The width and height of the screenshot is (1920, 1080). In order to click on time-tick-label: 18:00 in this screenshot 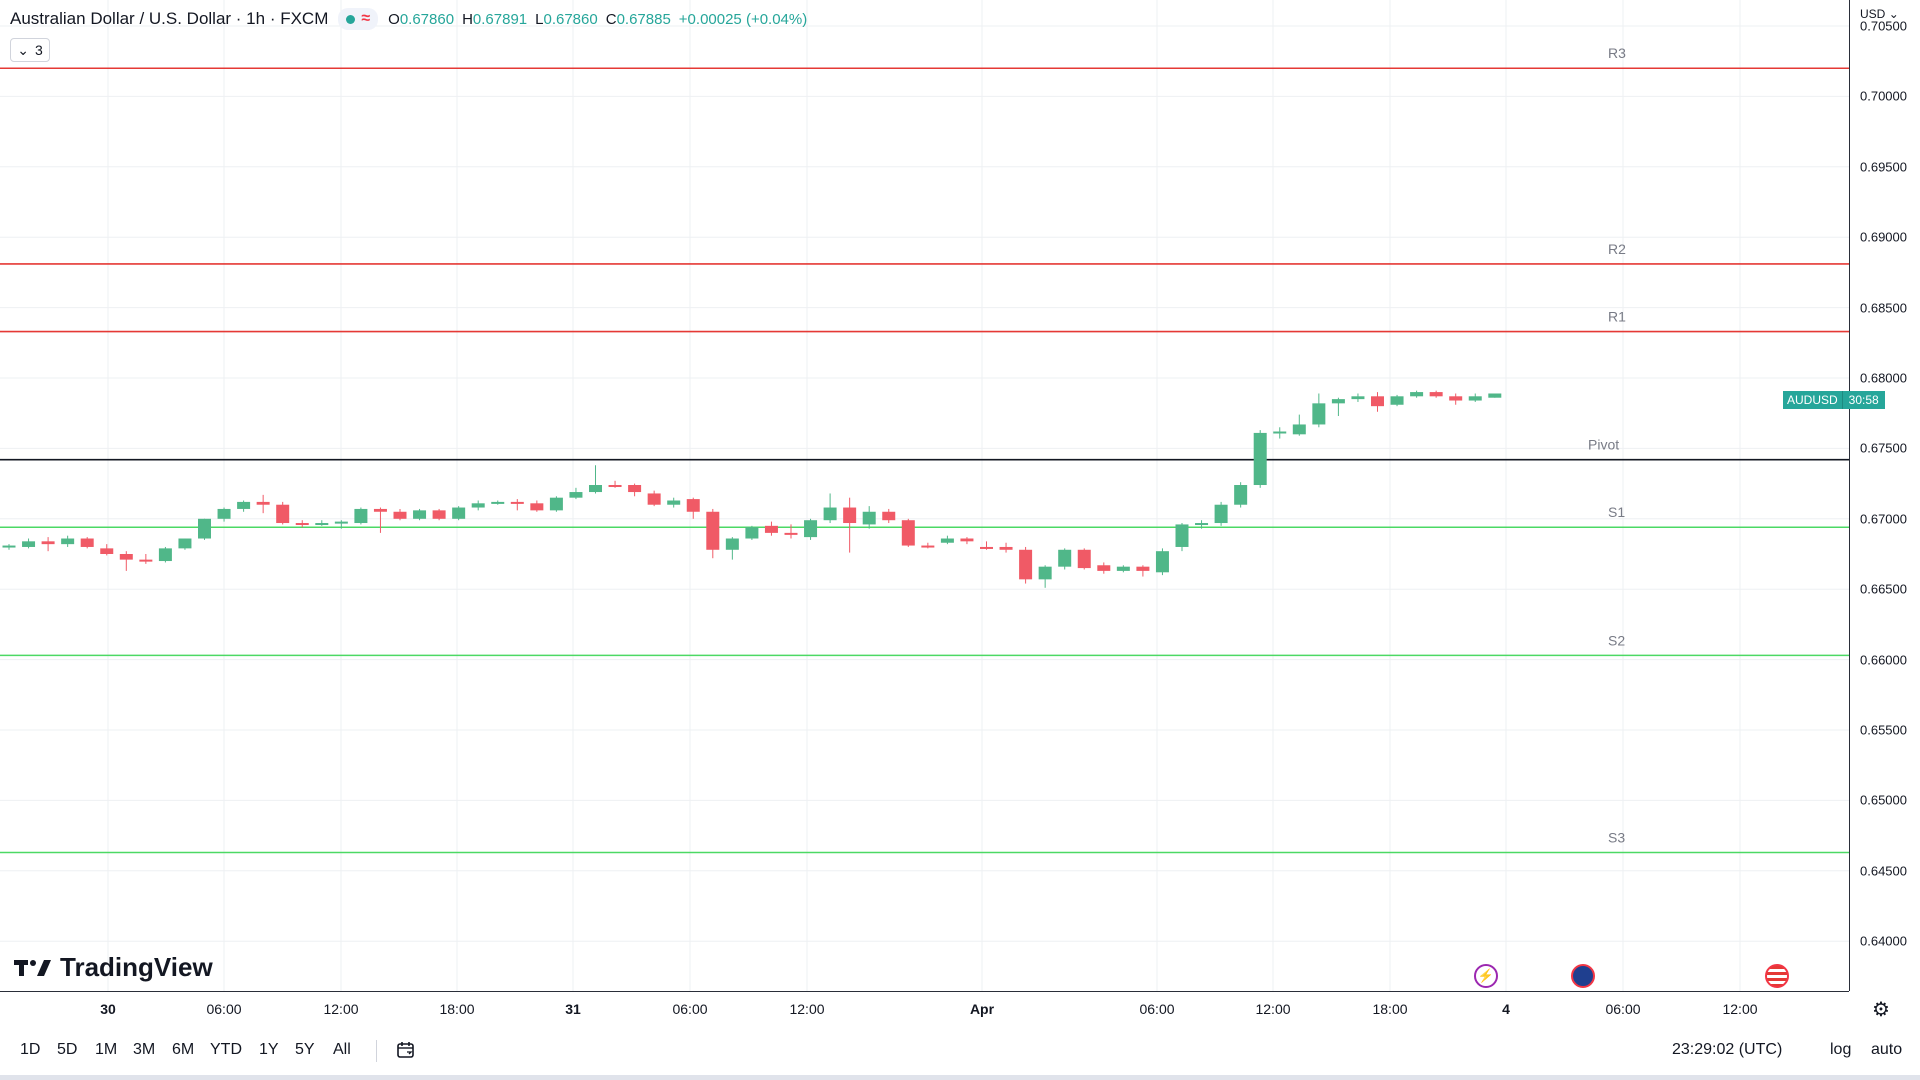, I will do `click(1390, 1009)`.